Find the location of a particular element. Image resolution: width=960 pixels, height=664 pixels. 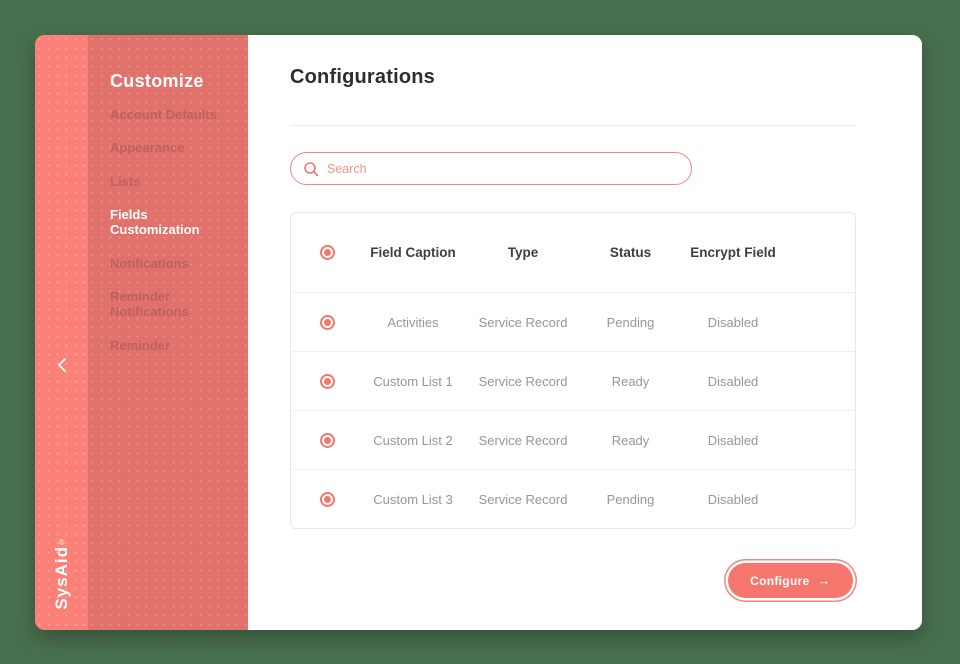

table-row: Custom List 1 Service Record Ready Disabled is located at coordinates (573, 380).